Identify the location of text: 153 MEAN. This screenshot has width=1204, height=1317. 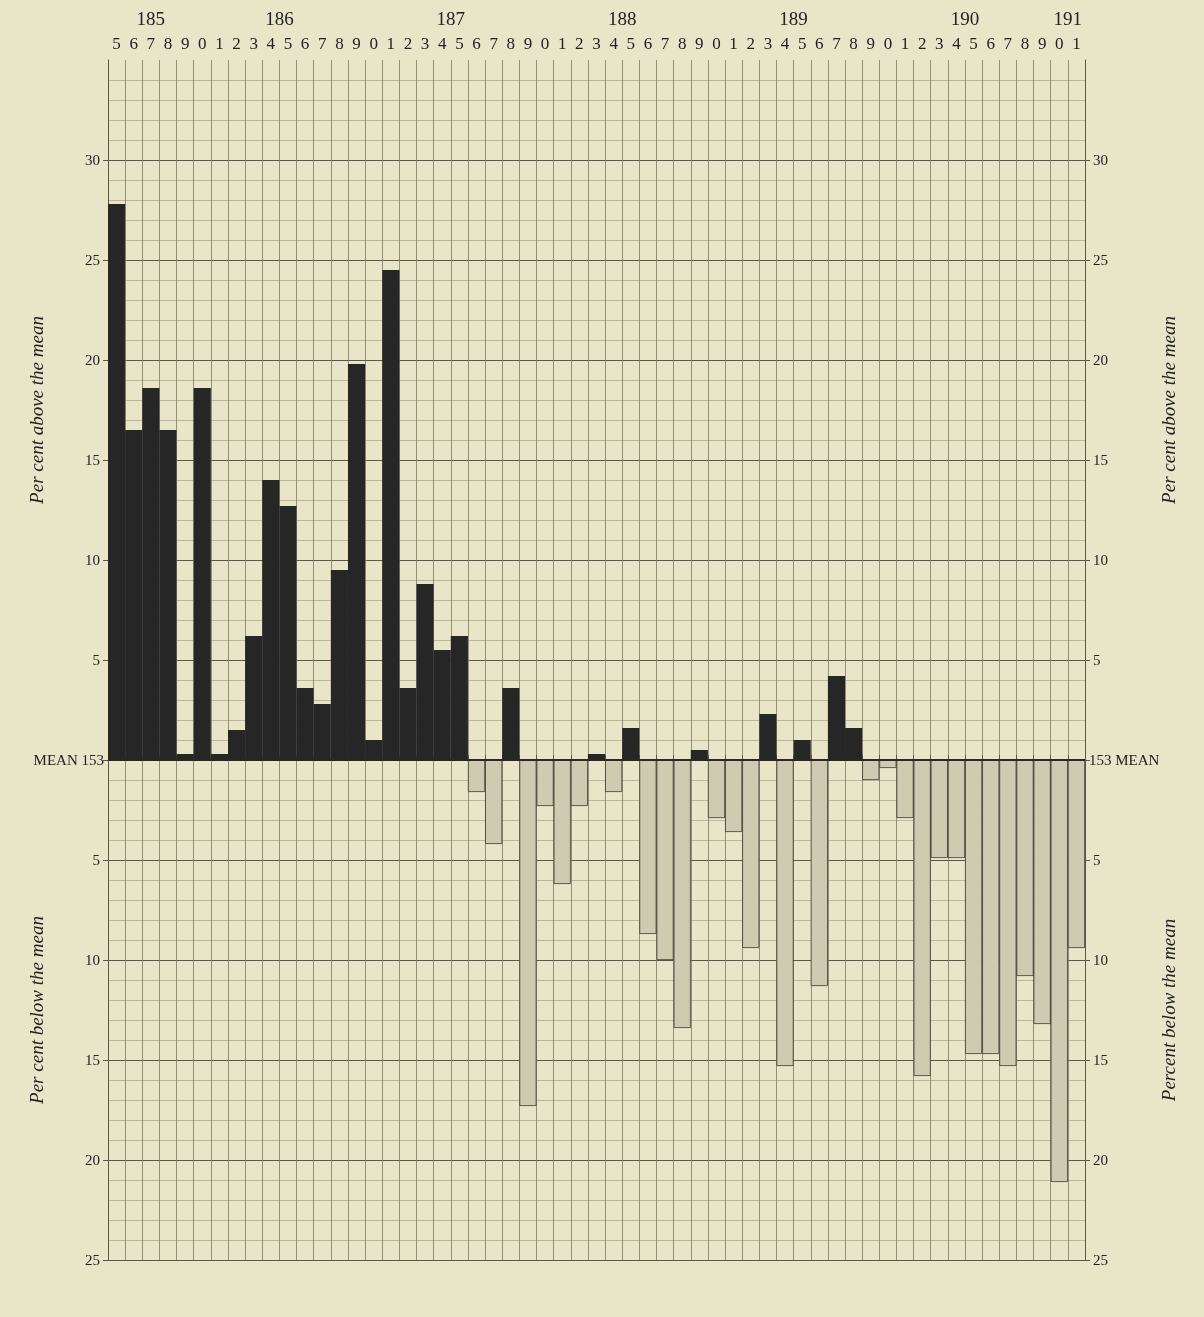
(1124, 760).